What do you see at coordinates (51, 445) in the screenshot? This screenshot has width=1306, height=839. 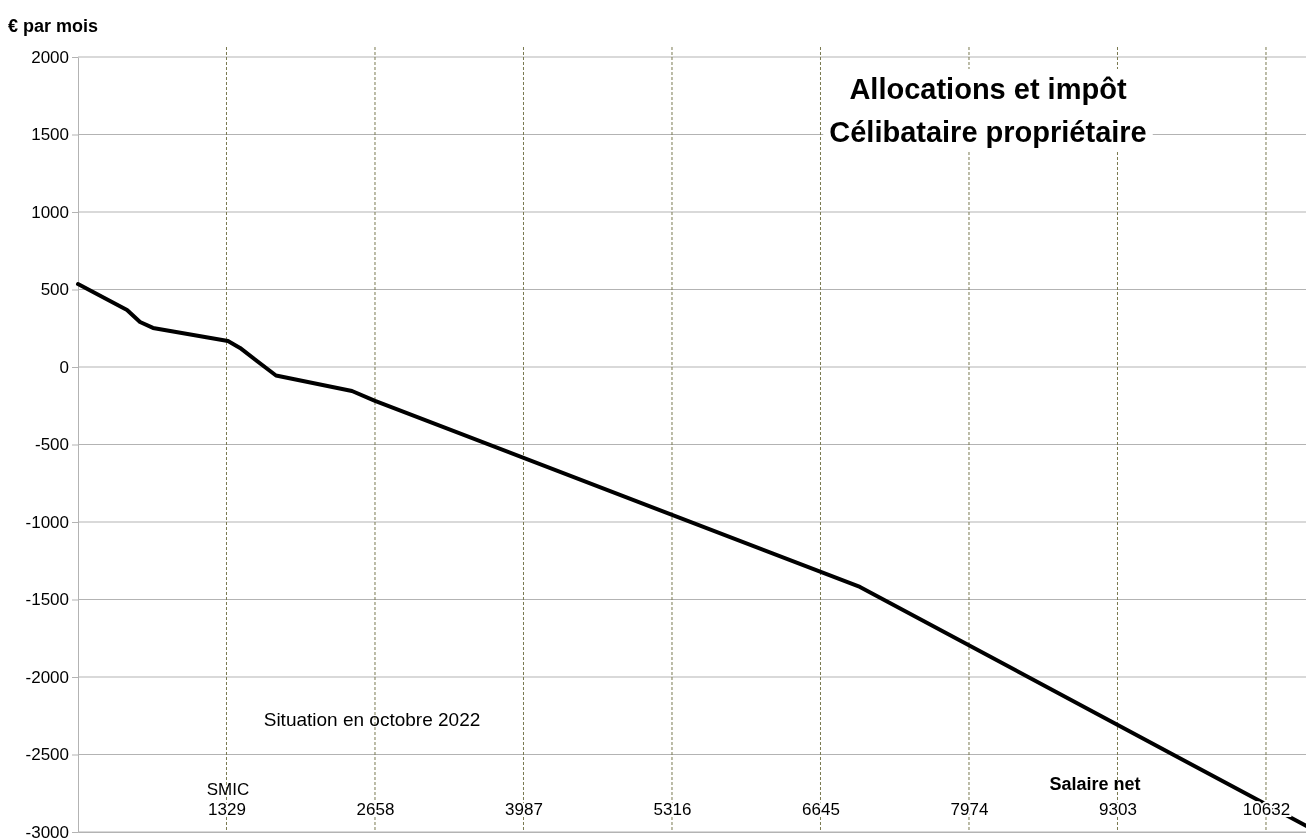 I see `y-tick-label: -500` at bounding box center [51, 445].